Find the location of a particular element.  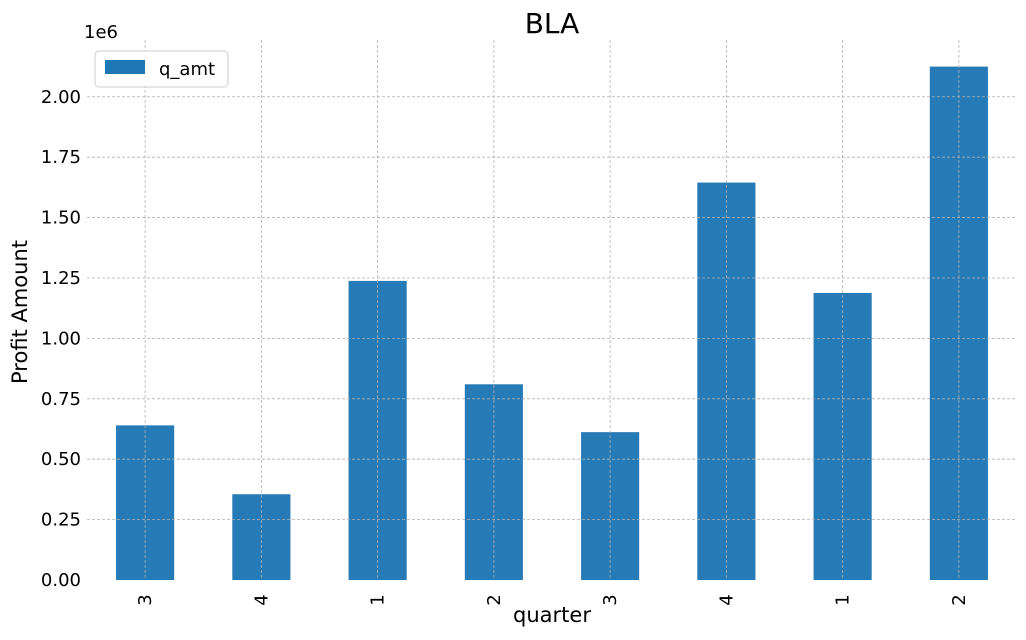

y-tick-label: 1.75 is located at coordinates (61, 157).